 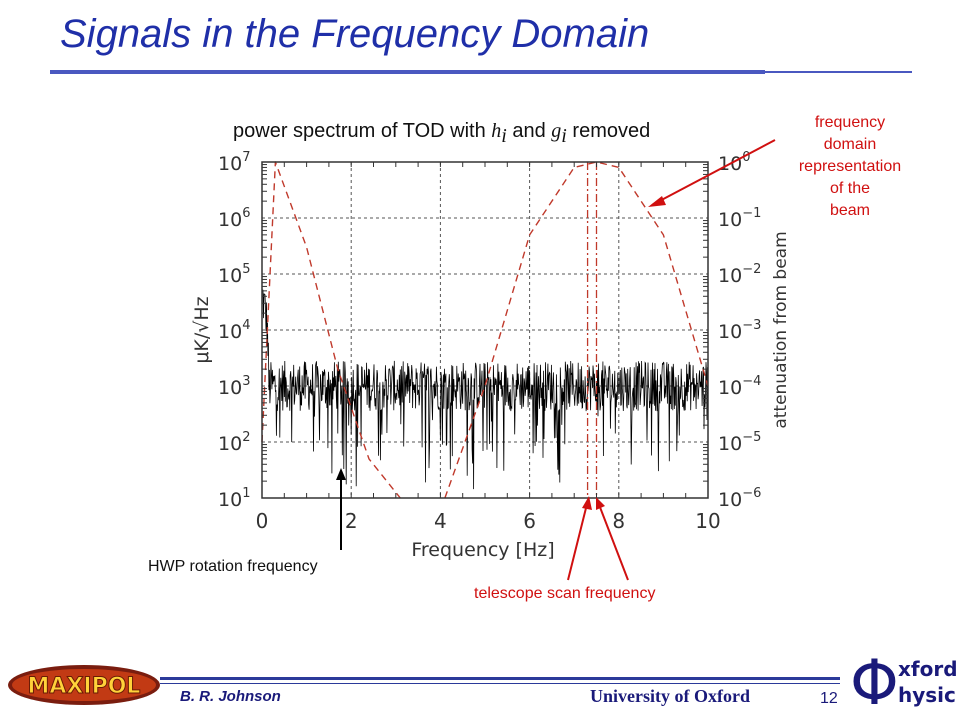 What do you see at coordinates (482, 550) in the screenshot?
I see `x-axis-label: Frequency [Hz]` at bounding box center [482, 550].